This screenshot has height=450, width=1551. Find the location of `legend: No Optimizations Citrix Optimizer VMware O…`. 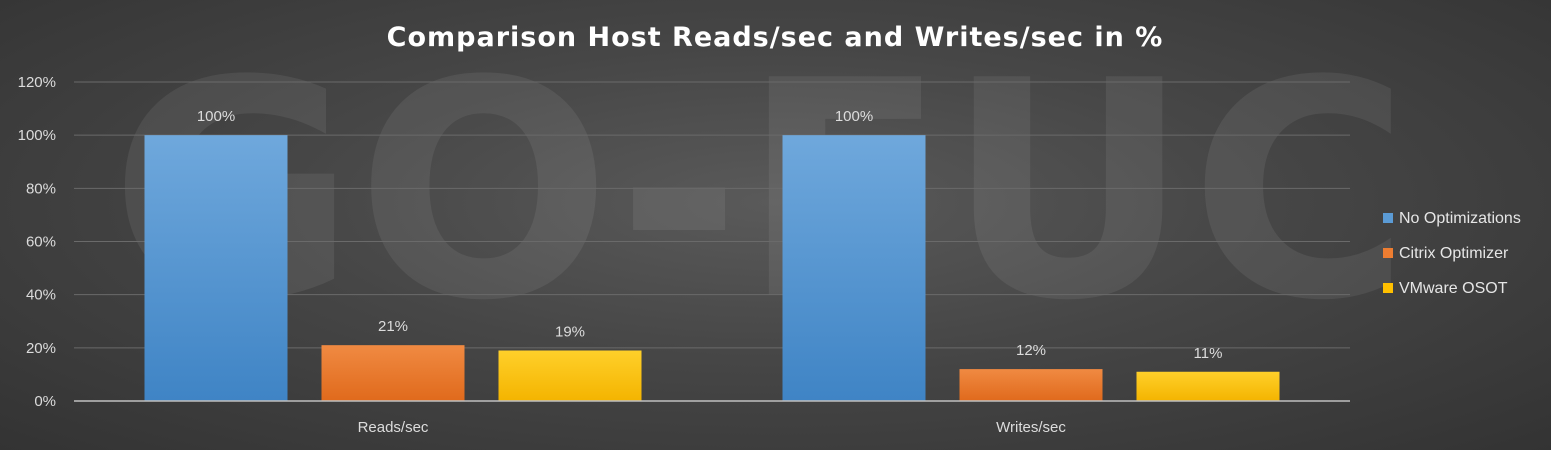

legend: No Optimizations Citrix Optimizer VMware O… is located at coordinates (1452, 253).